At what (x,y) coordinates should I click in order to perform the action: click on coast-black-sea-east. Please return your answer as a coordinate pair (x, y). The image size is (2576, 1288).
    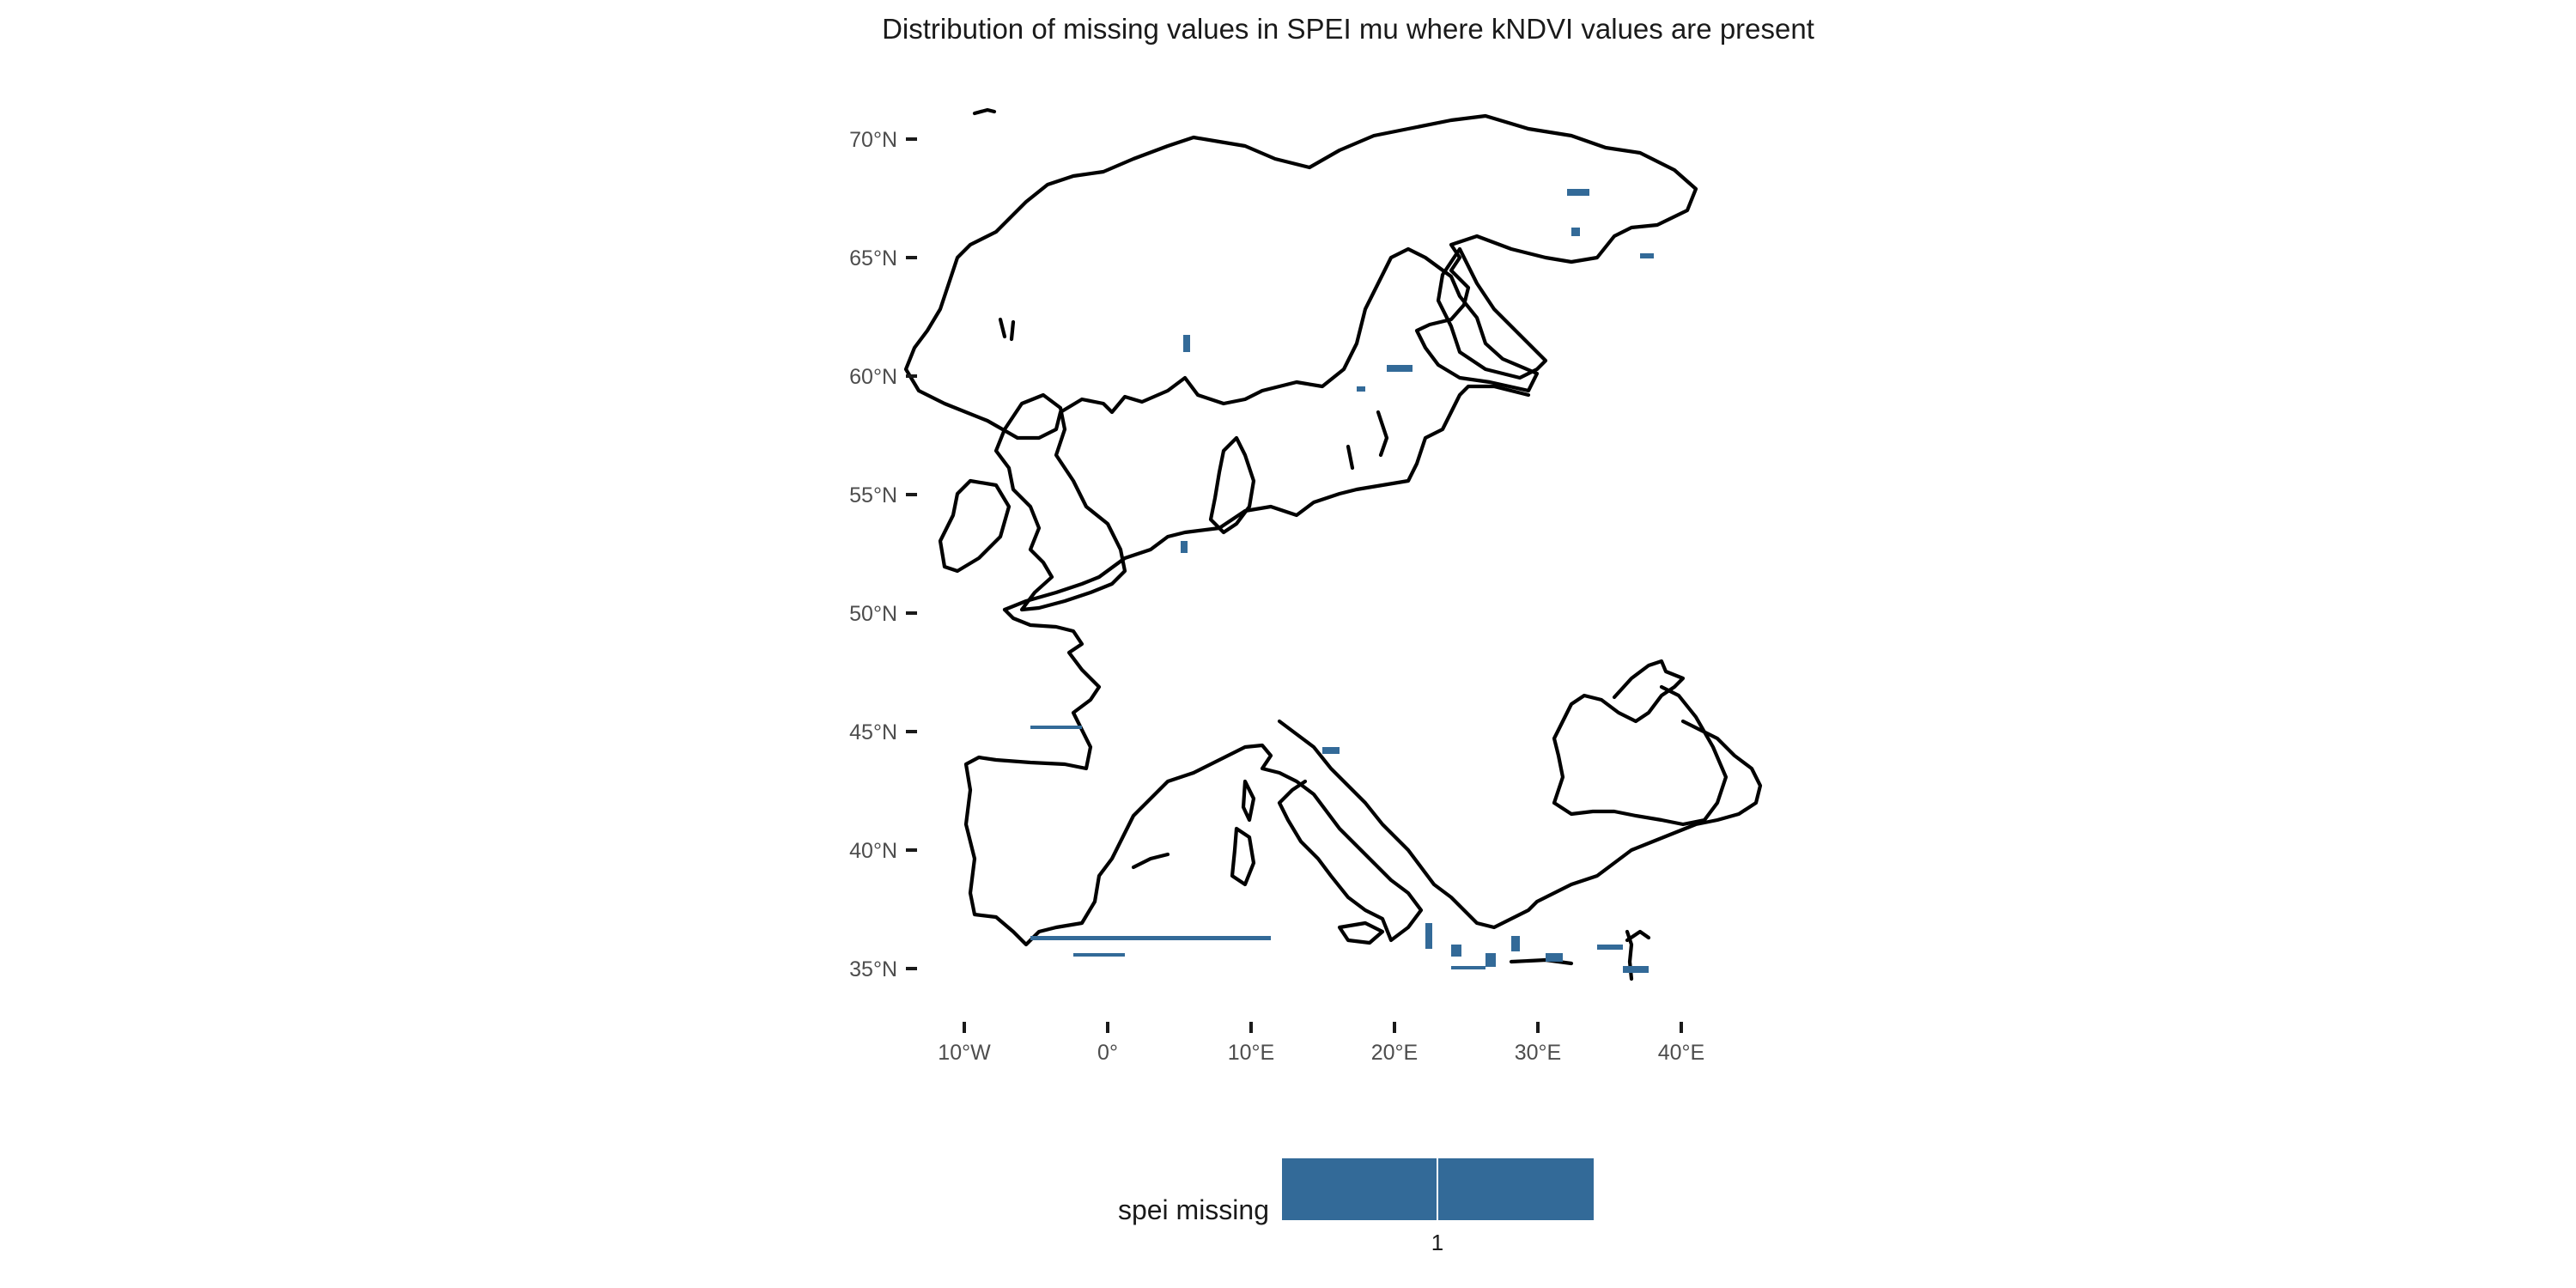
    Looking at the image, I should click on (1640, 755).